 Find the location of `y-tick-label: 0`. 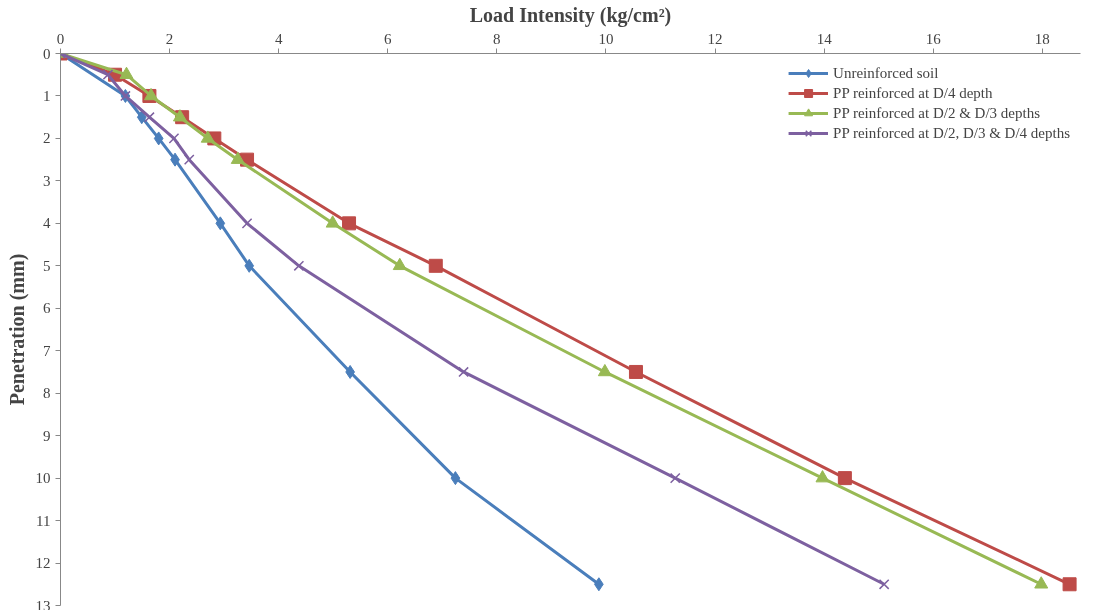

y-tick-label: 0 is located at coordinates (47, 53).